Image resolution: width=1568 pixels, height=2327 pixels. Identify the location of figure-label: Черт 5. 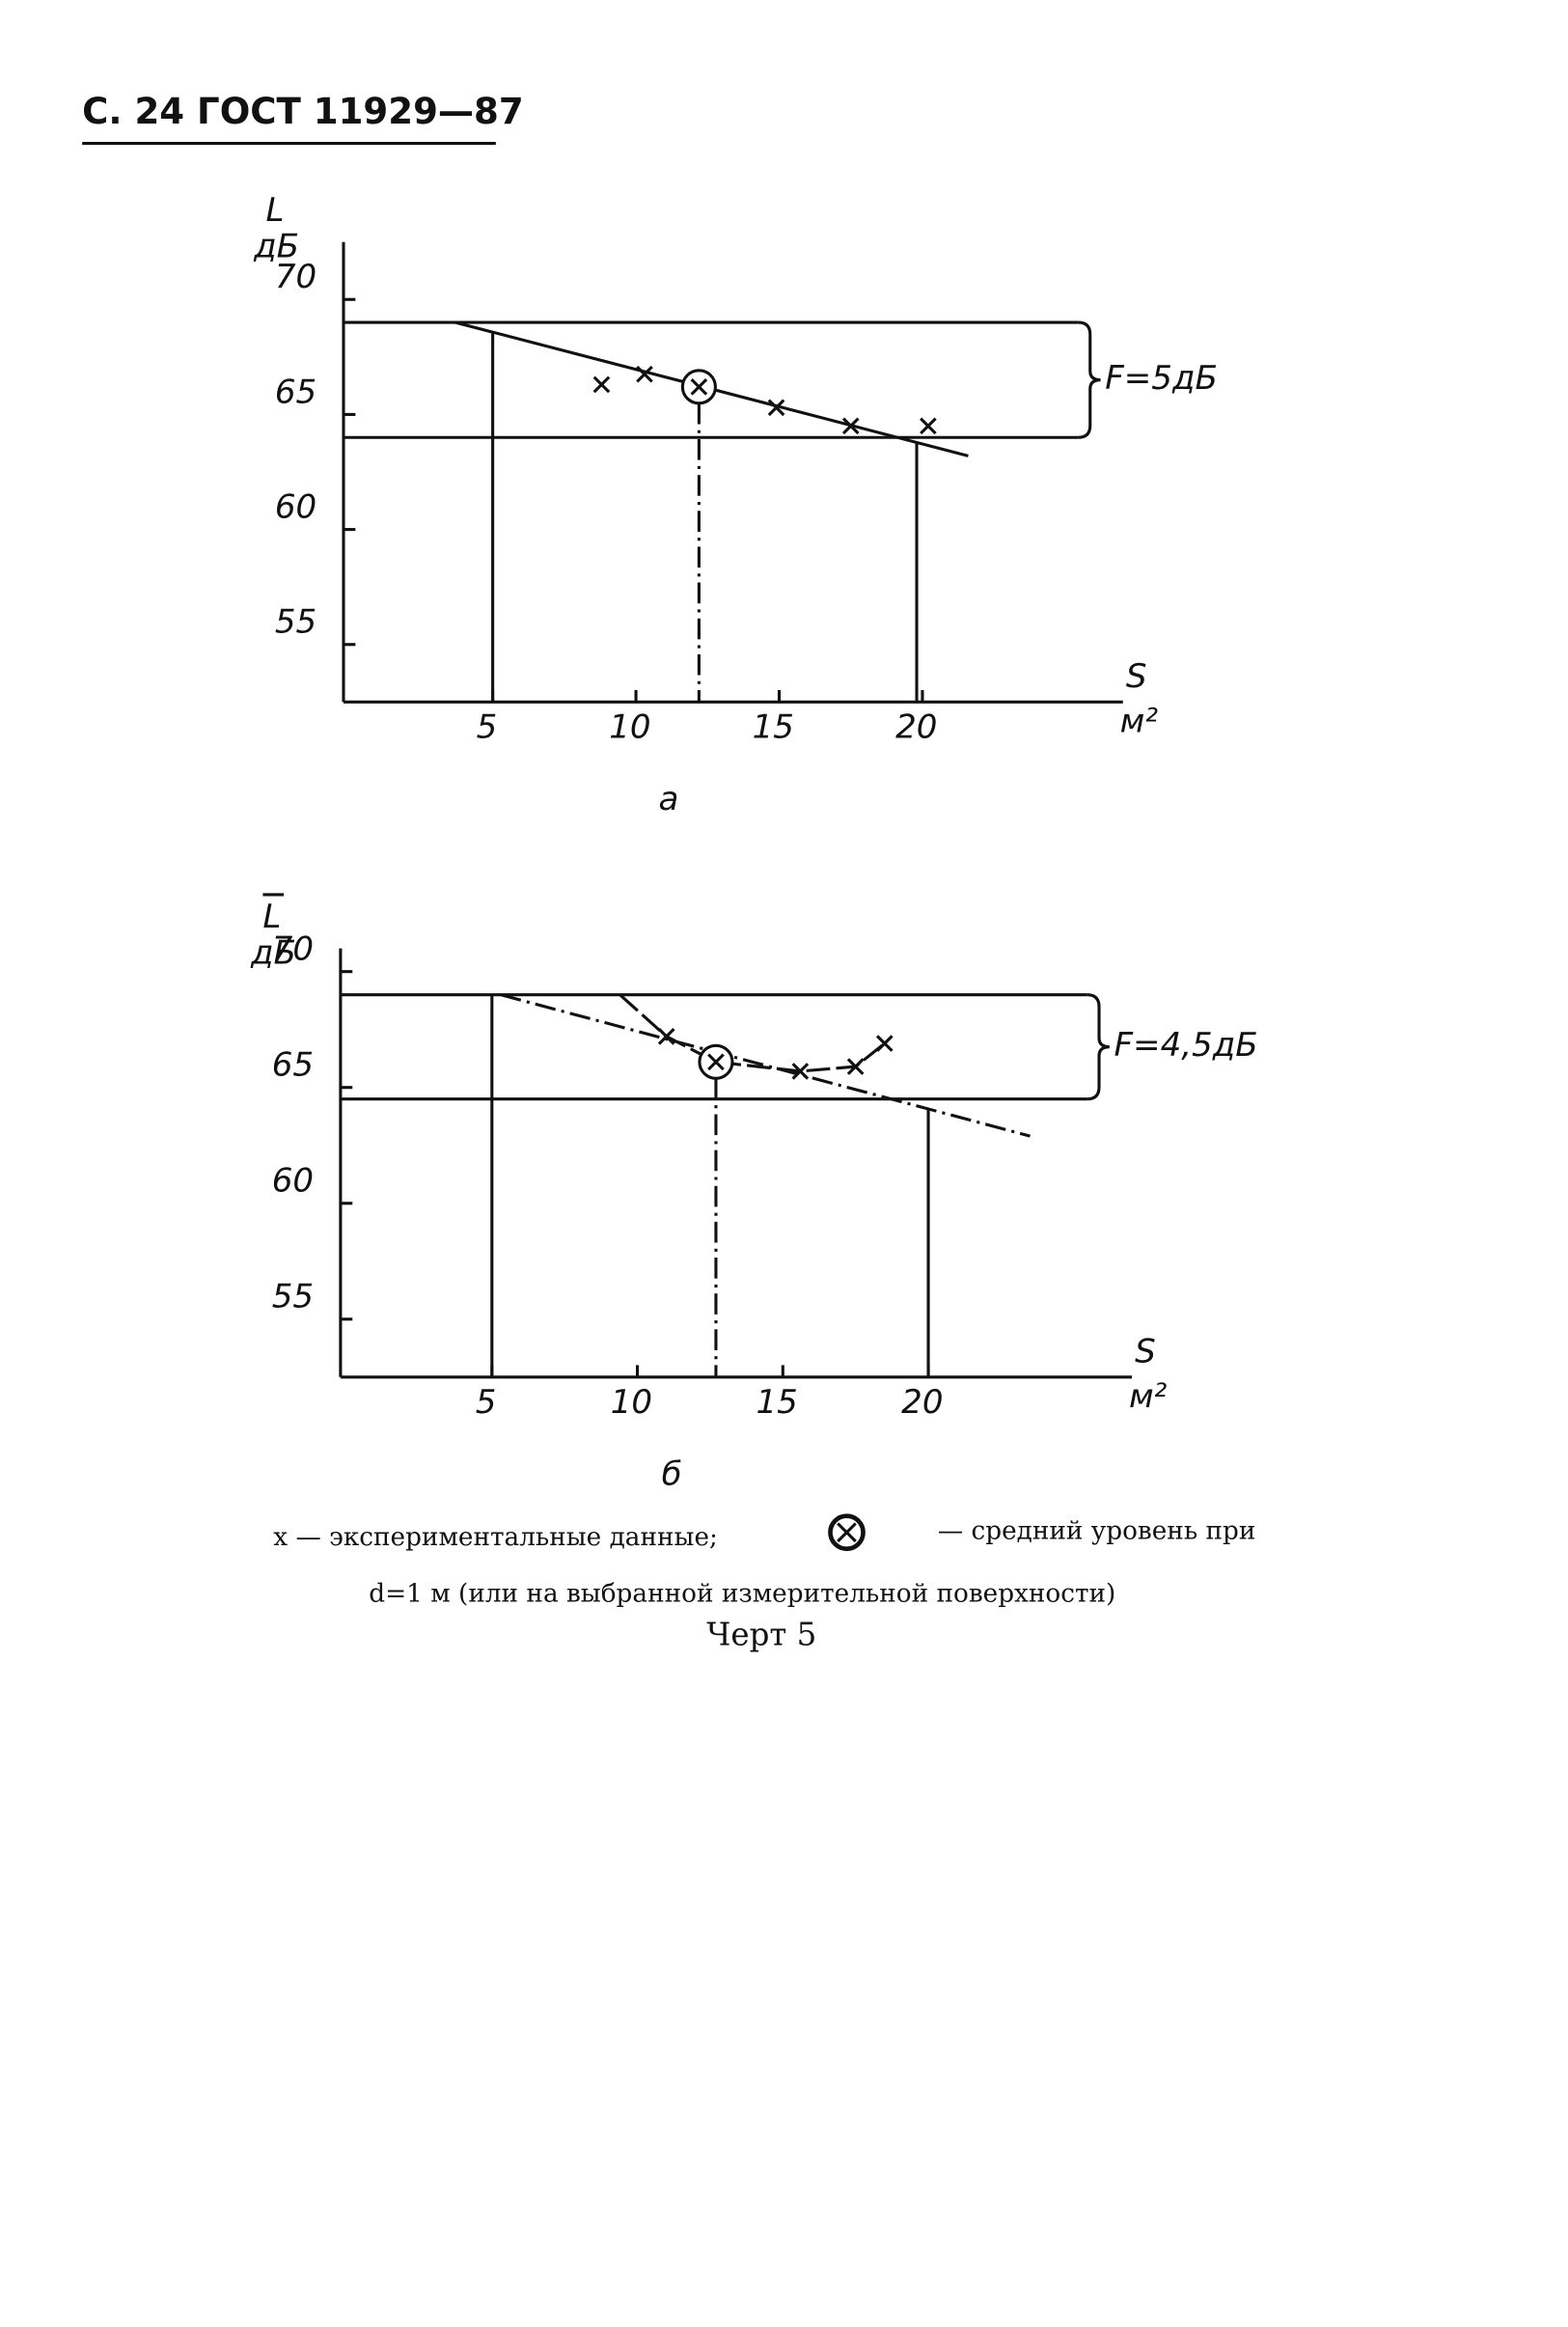
(761, 1635).